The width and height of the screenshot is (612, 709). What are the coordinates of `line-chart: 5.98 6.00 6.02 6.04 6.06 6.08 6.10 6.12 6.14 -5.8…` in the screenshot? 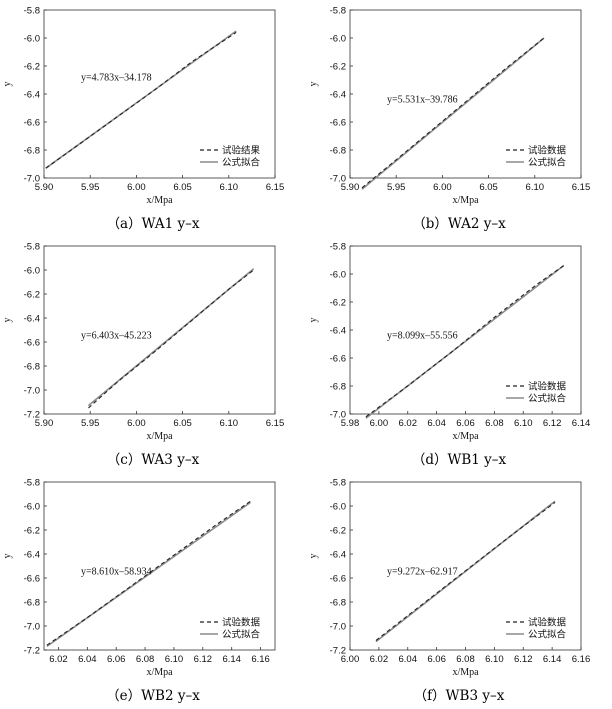 It's located at (449, 342).